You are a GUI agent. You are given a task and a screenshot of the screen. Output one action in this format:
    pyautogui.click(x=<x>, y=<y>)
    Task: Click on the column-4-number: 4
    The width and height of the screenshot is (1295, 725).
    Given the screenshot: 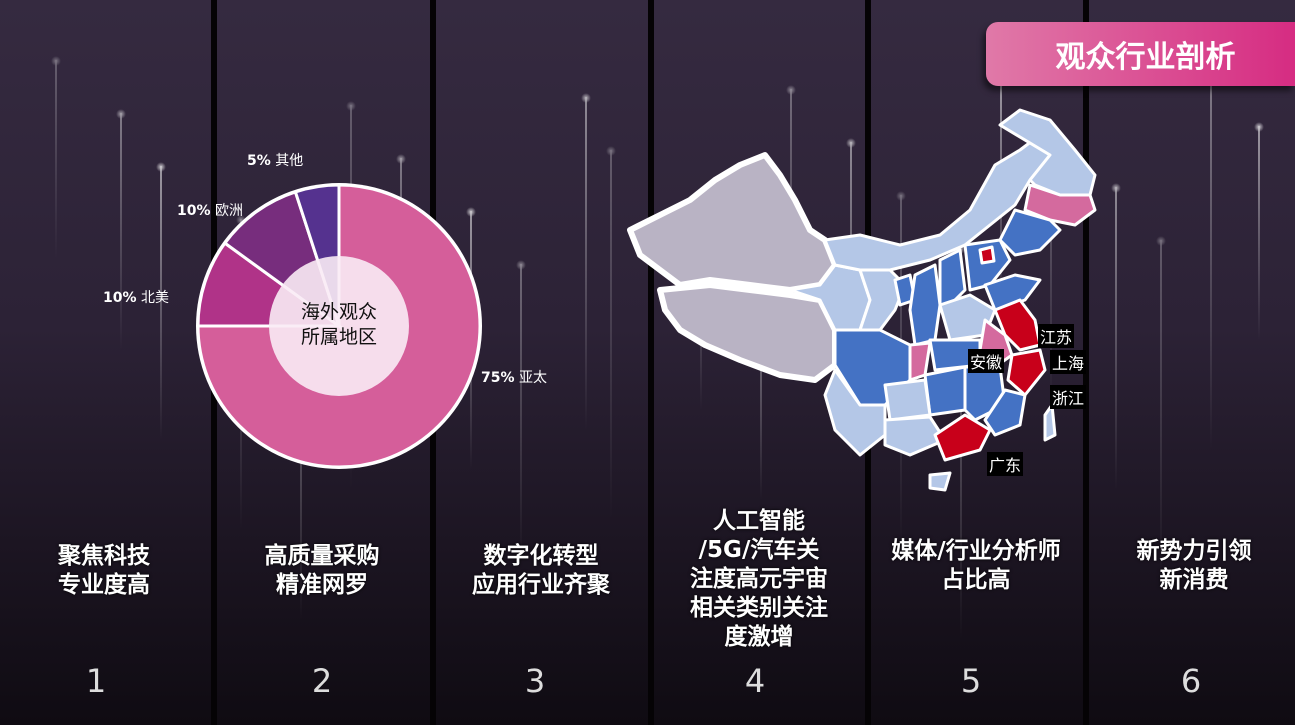 What is the action you would take?
    pyautogui.click(x=755, y=681)
    